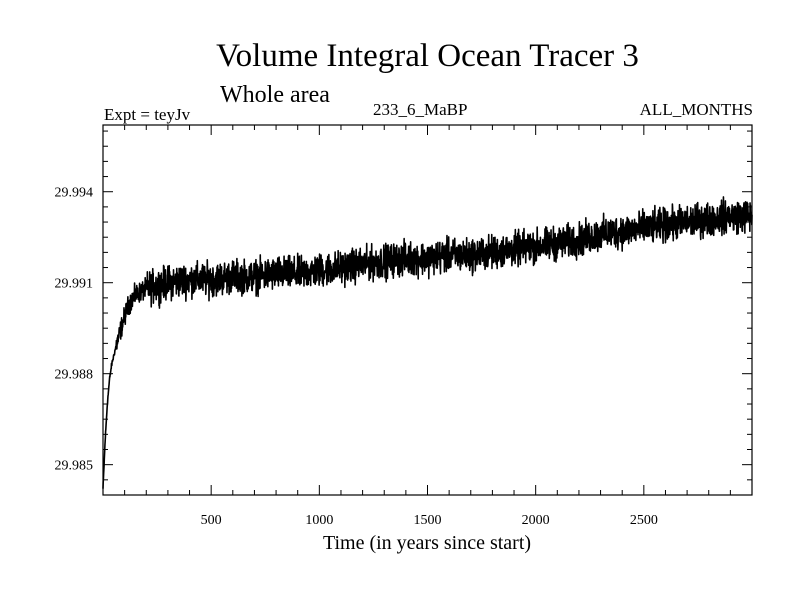 The width and height of the screenshot is (800, 600). What do you see at coordinates (427, 543) in the screenshot?
I see `x-axis-title: Time (in years since start)` at bounding box center [427, 543].